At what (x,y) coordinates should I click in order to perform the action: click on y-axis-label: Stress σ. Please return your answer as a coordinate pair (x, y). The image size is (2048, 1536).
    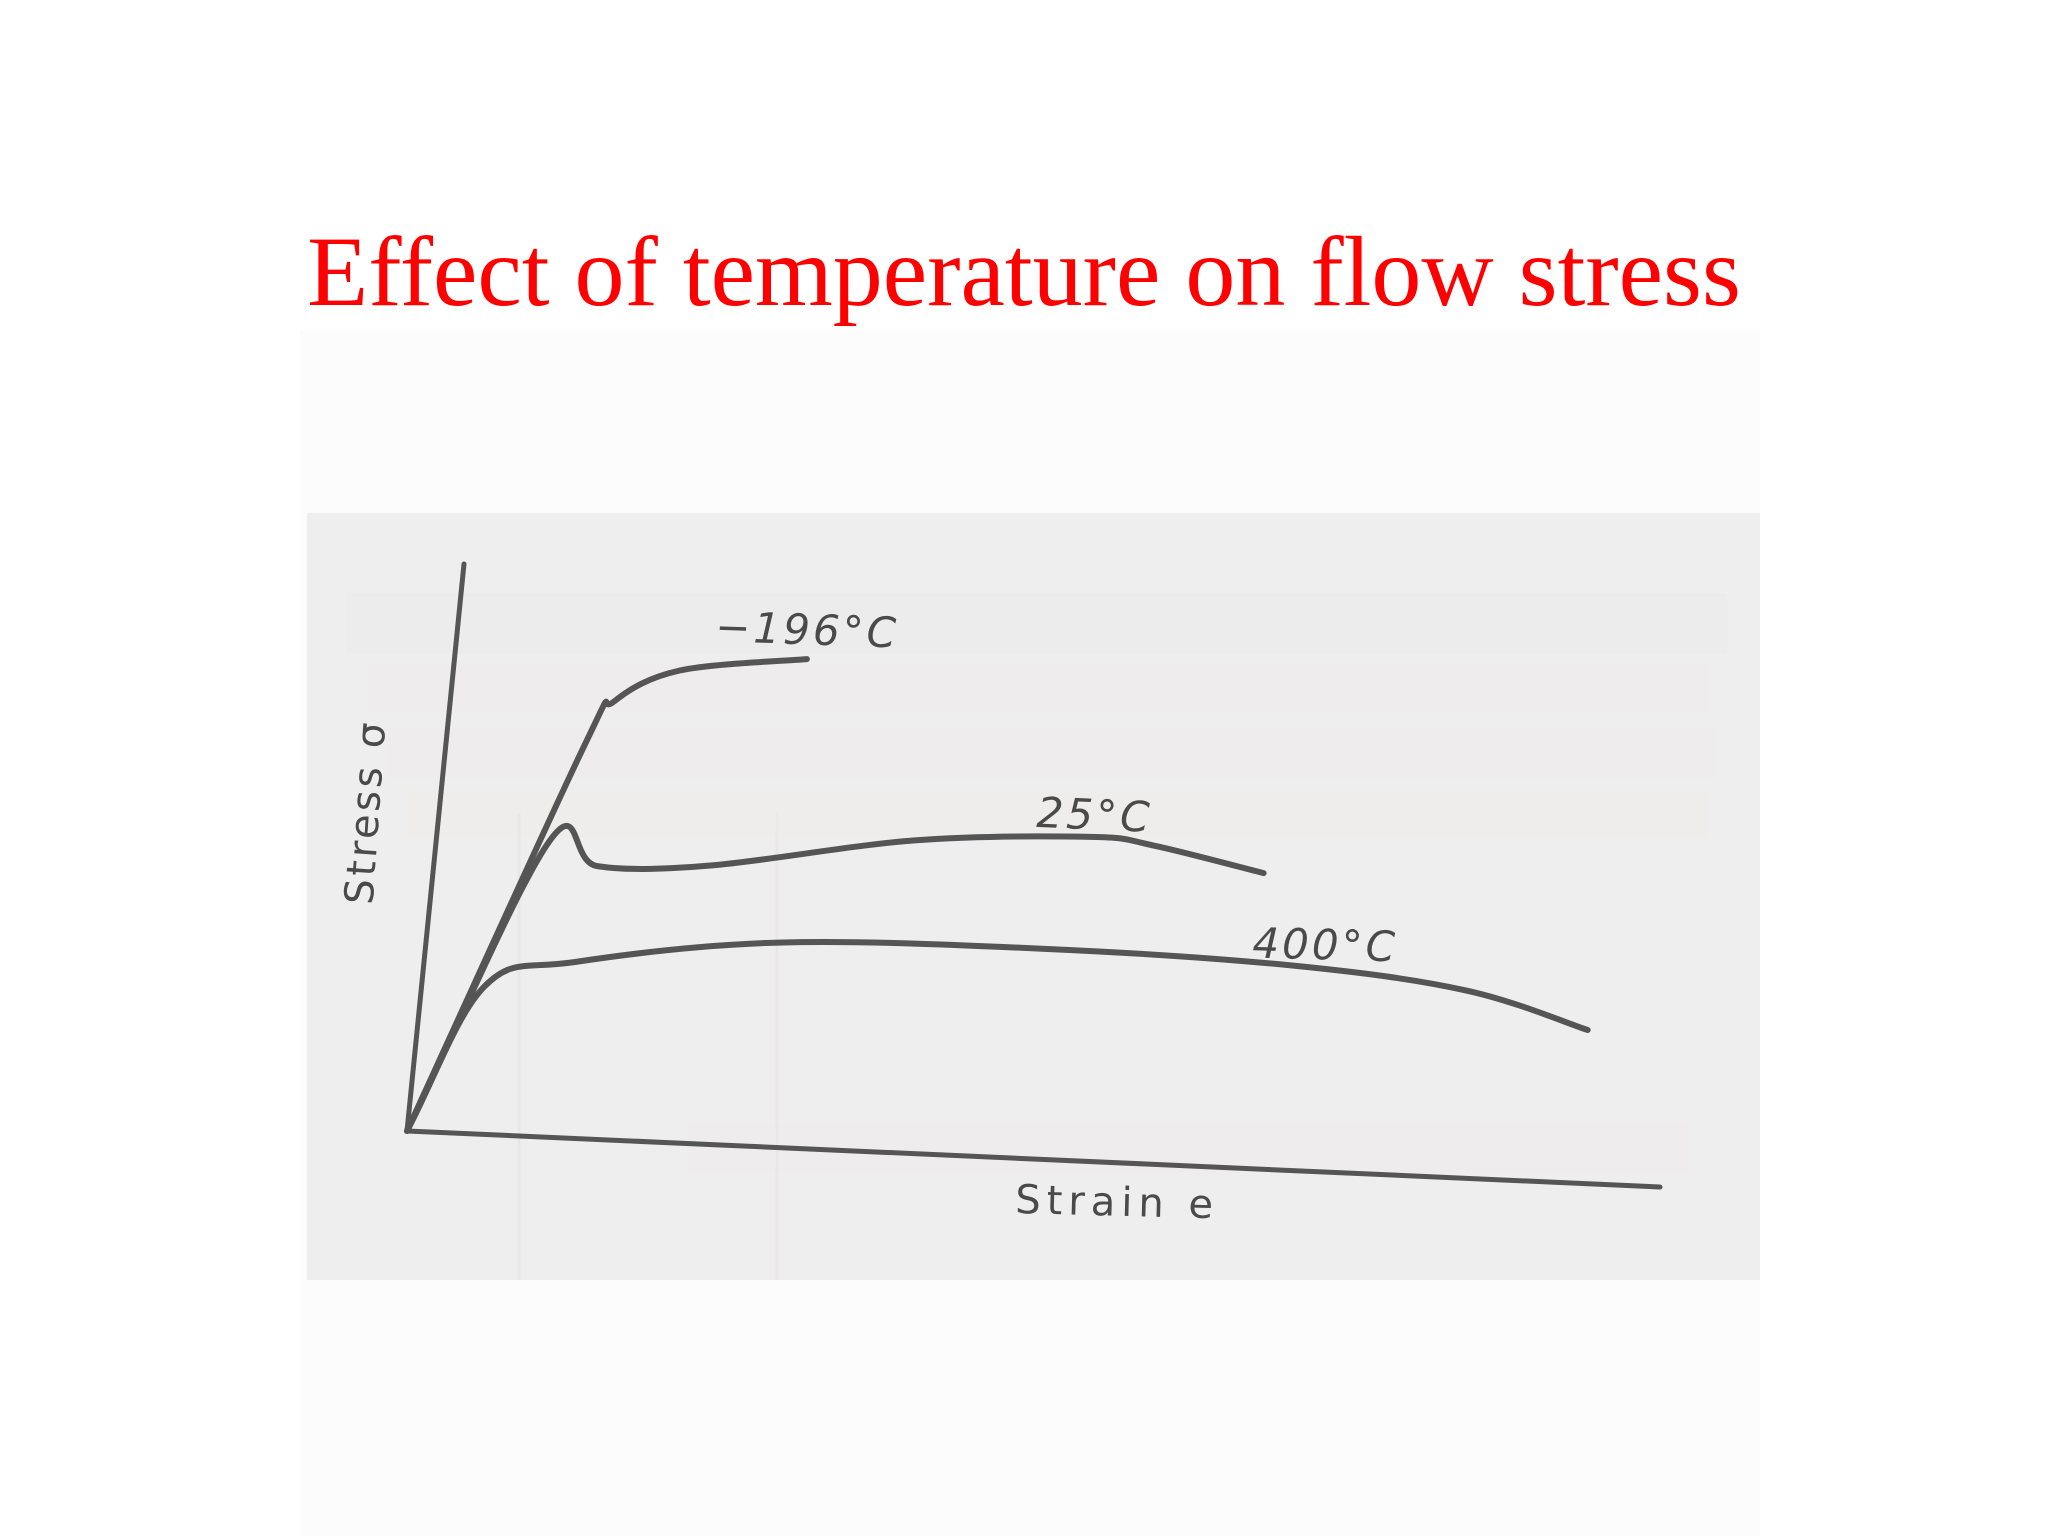
    Looking at the image, I should click on (366, 812).